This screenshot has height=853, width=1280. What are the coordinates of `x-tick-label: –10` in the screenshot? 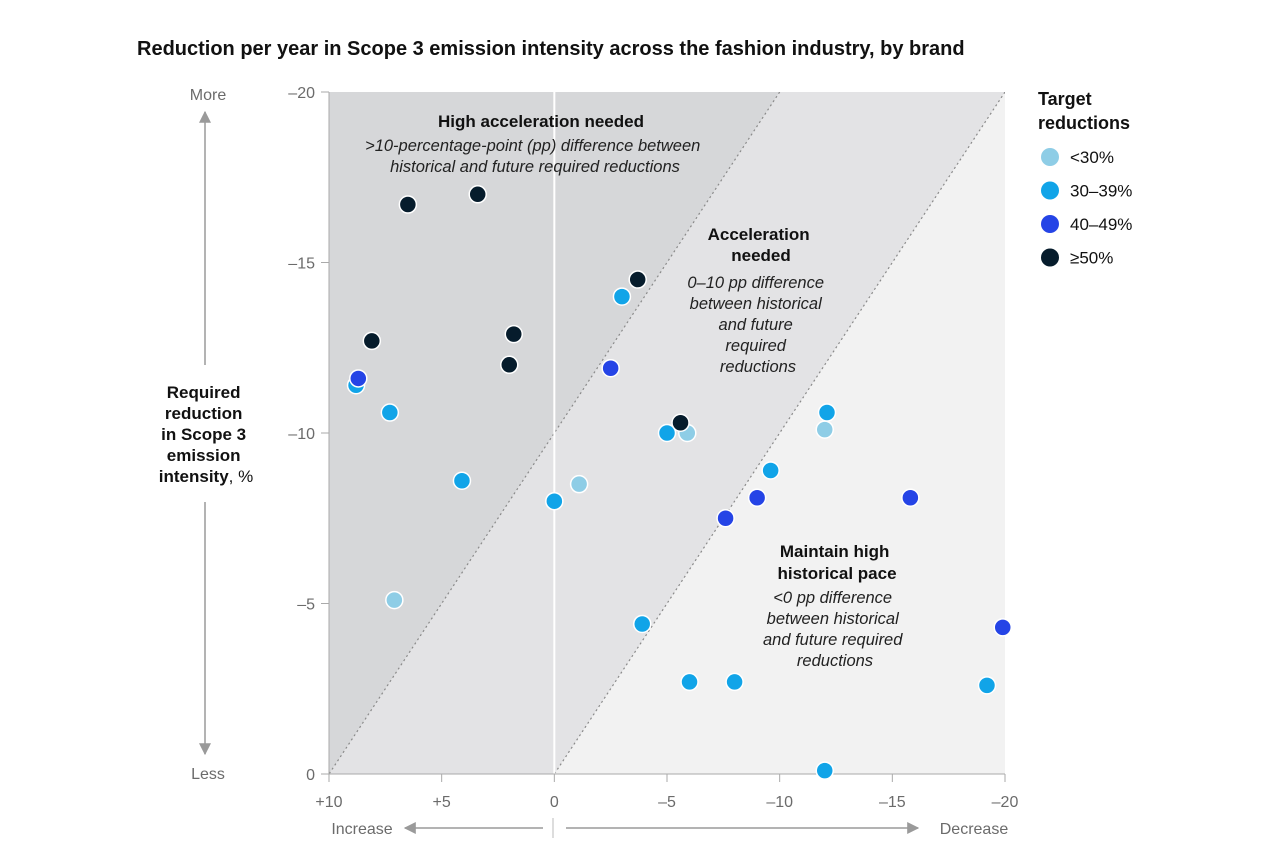 It's located at (779, 802).